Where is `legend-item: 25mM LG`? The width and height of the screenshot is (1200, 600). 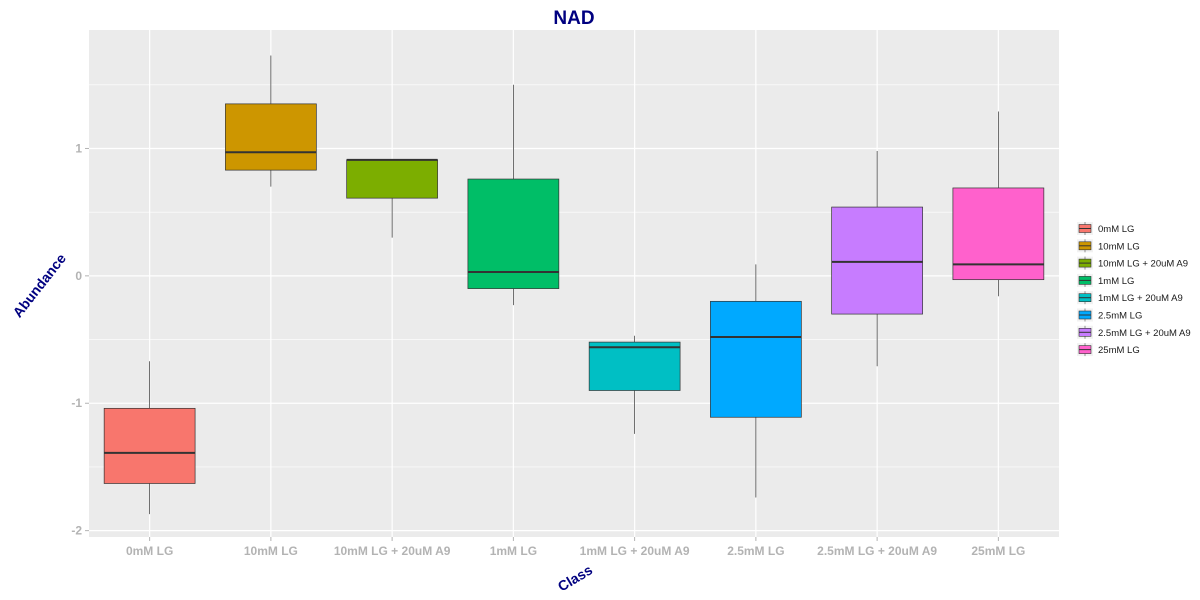 legend-item: 25mM LG is located at coordinates (1108, 350).